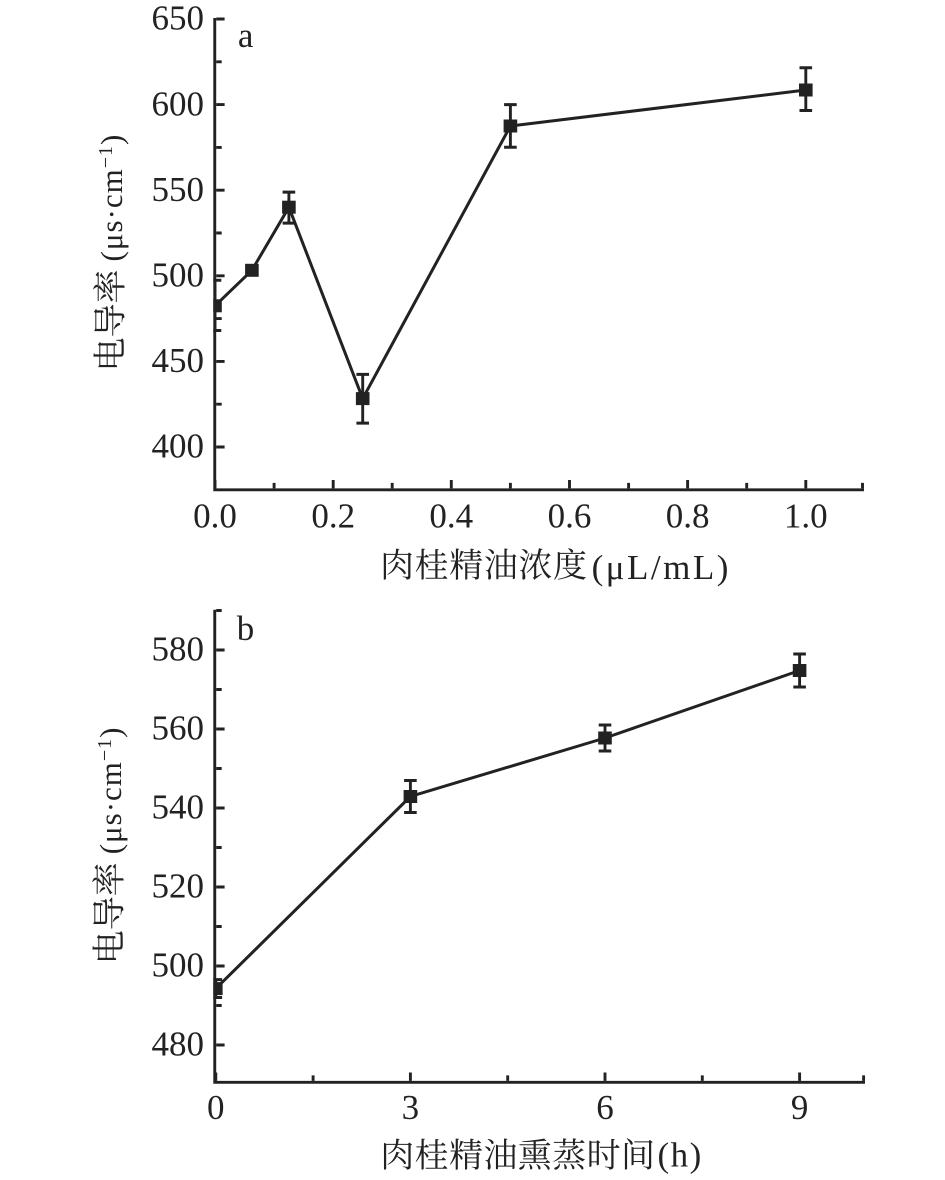 The width and height of the screenshot is (945, 1180). I want to click on svg-text: 3, so click(411, 1107).